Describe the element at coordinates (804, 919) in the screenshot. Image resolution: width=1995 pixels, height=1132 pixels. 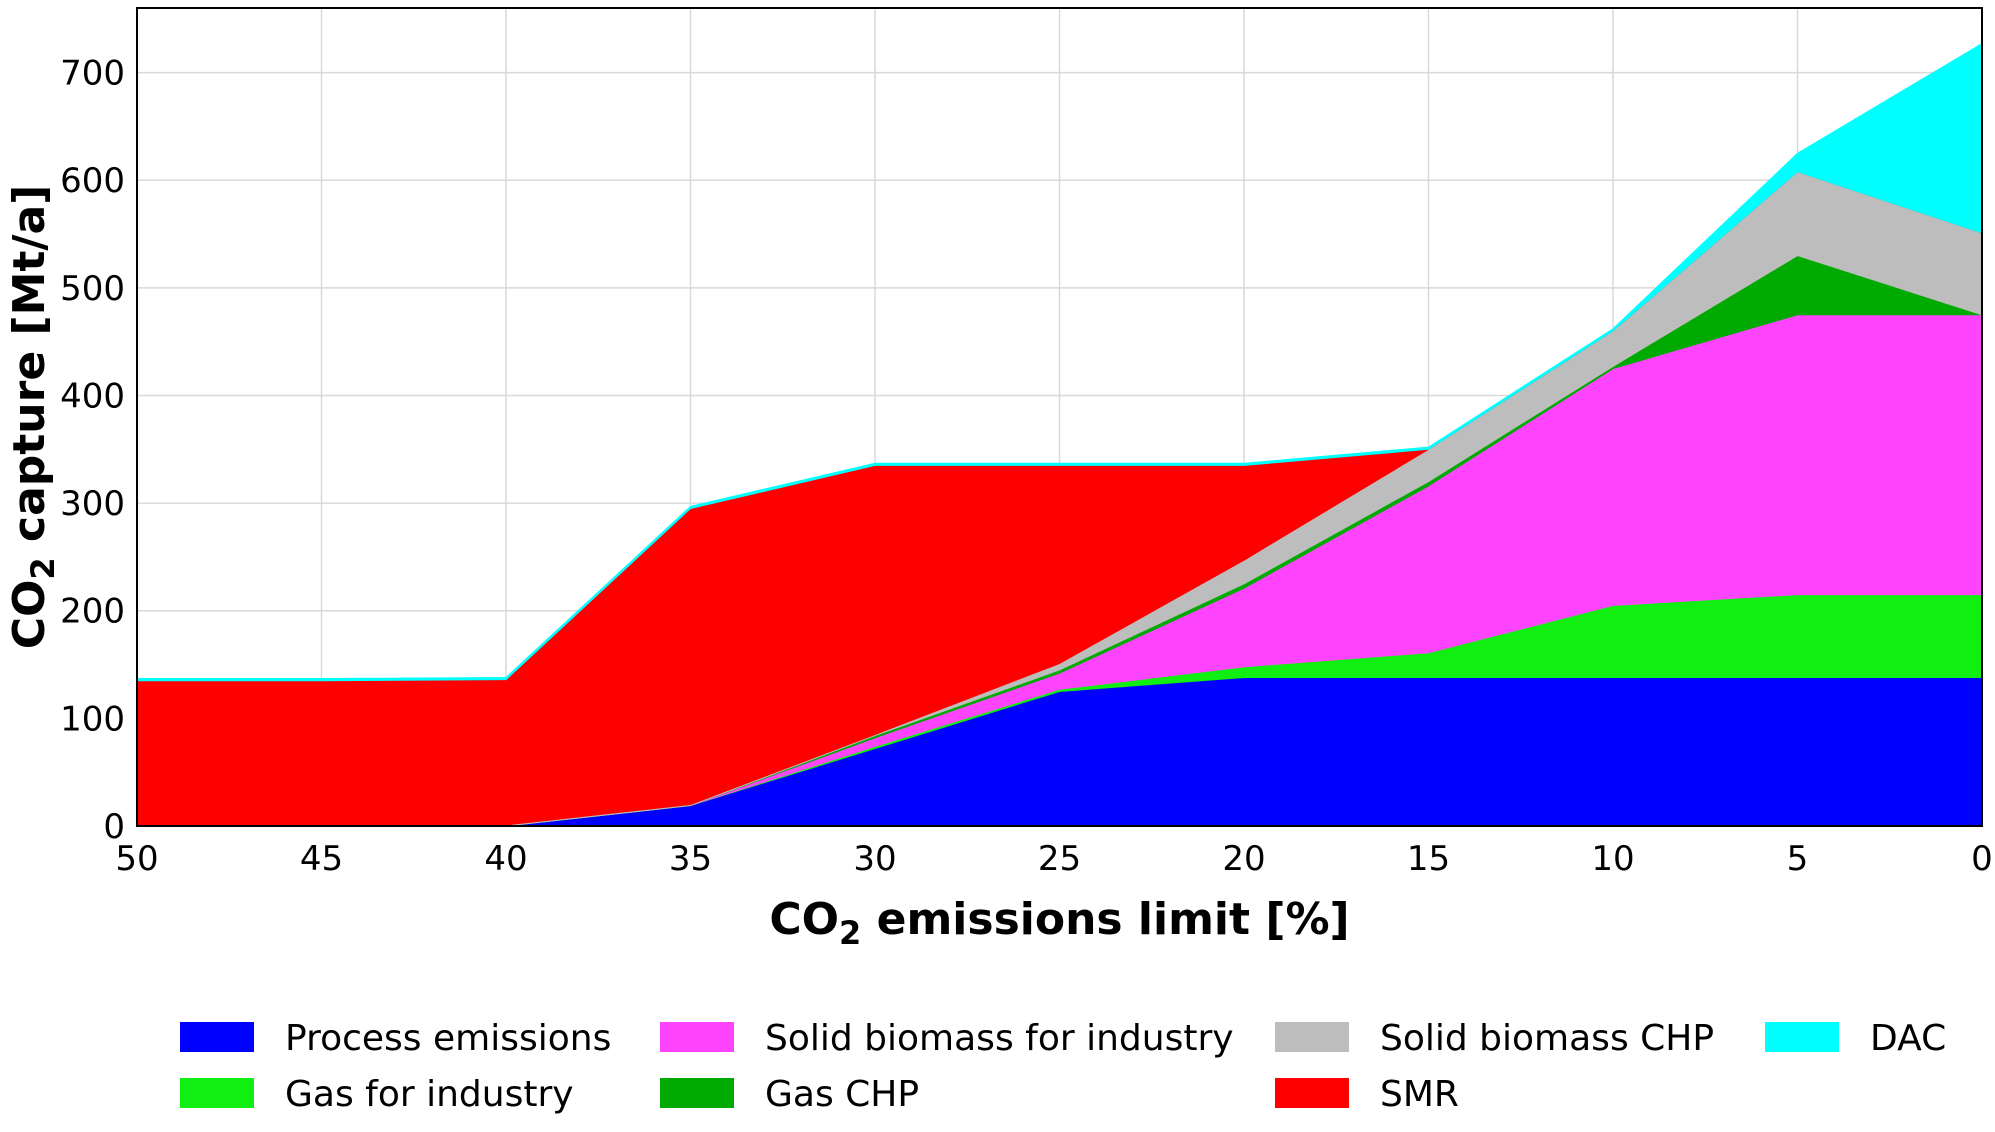
I see `x-axis-title-prefix: CO` at that location.